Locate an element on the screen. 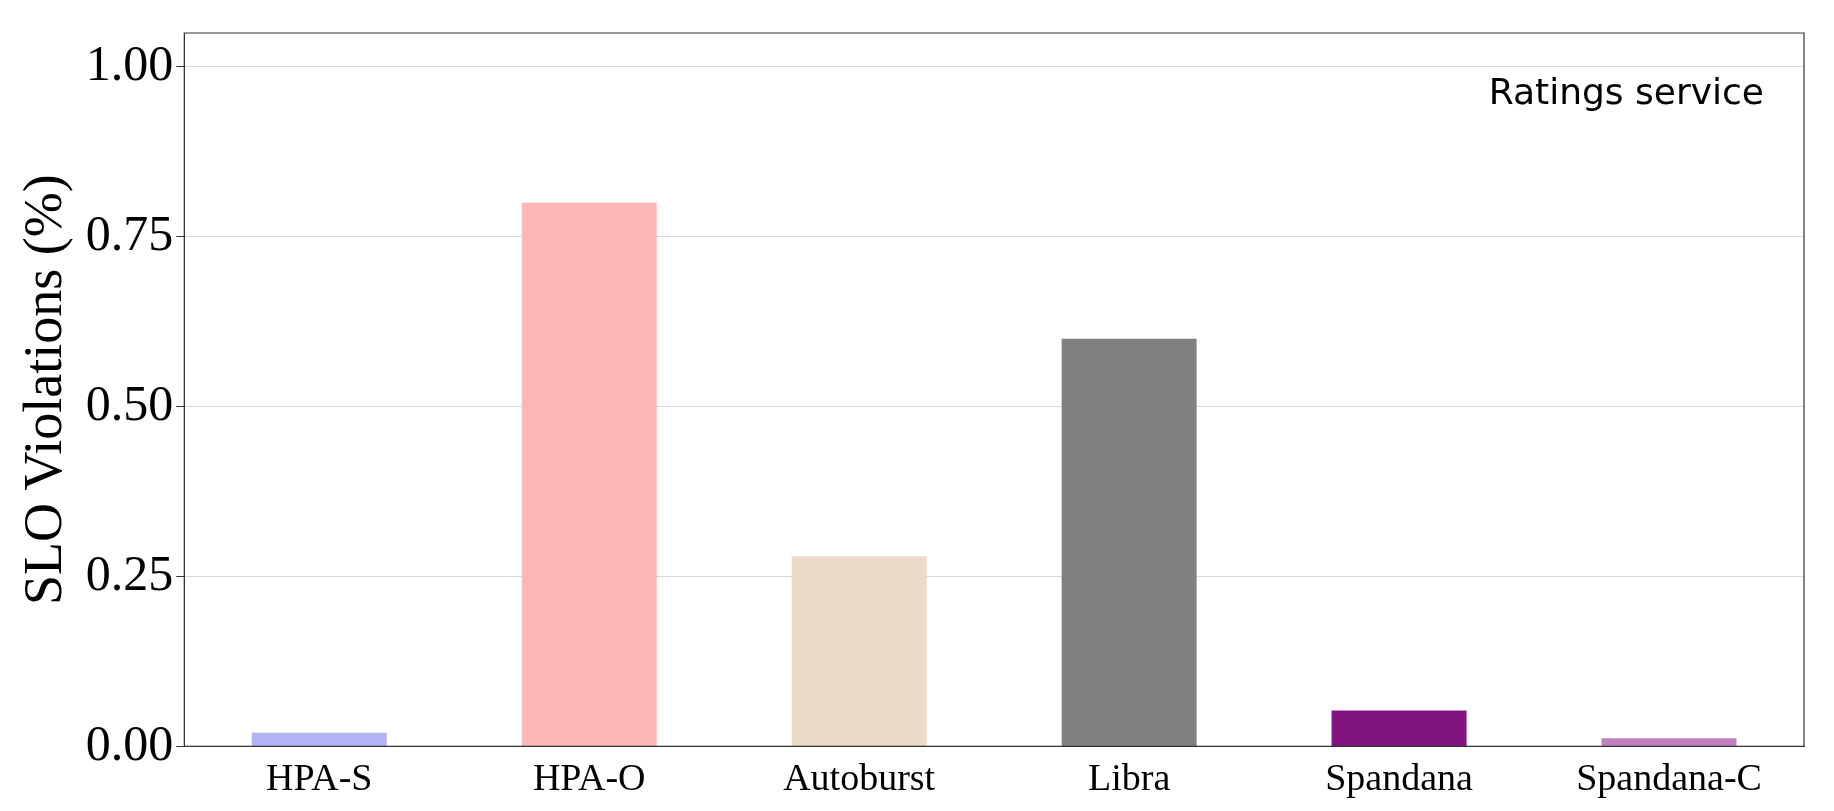 Image resolution: width=1834 pixels, height=811 pixels. x-tick-label: Spandana-C is located at coordinates (1669, 777).